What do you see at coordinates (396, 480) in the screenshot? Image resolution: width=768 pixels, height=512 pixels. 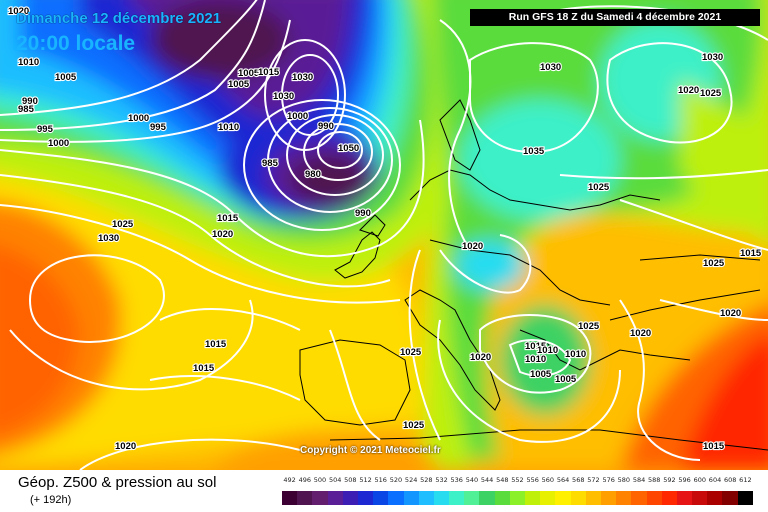 I see `color-scale-label: 520` at bounding box center [396, 480].